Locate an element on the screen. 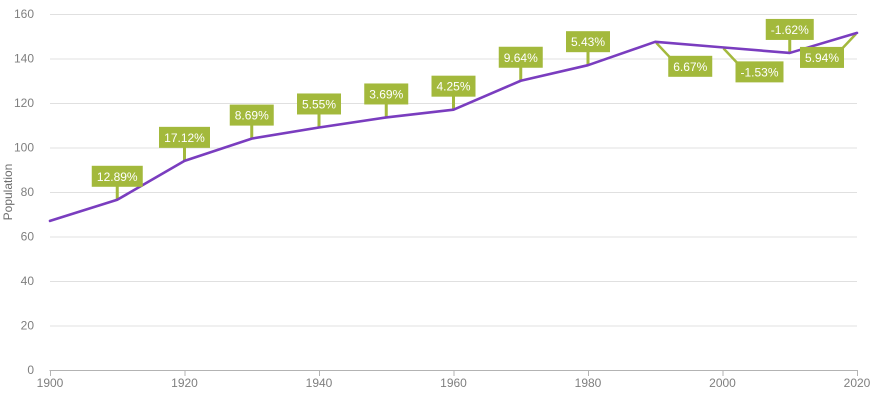 Image resolution: width=875 pixels, height=402 pixels. data-label-text: 17.12% is located at coordinates (184, 138).